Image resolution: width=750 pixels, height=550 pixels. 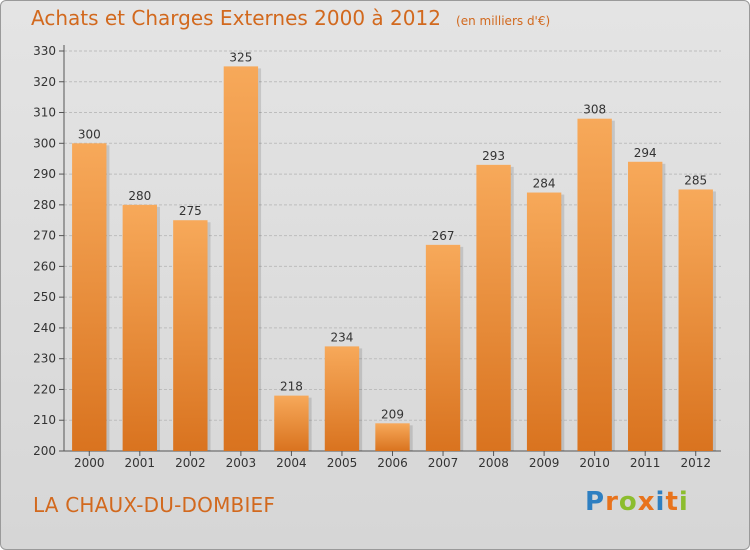 What do you see at coordinates (44, 420) in the screenshot?
I see `y-tick-label: 210` at bounding box center [44, 420].